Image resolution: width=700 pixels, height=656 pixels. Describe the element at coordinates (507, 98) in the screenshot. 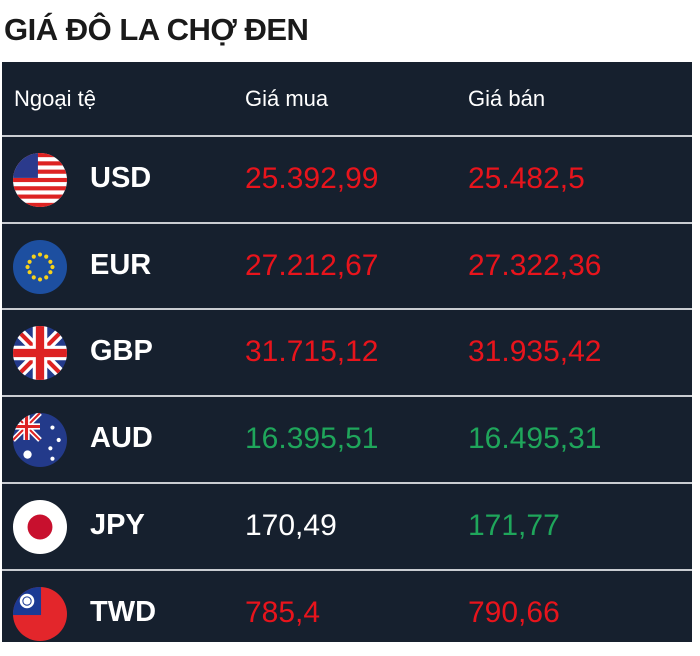

I see `header-cell: Giá bán` at that location.